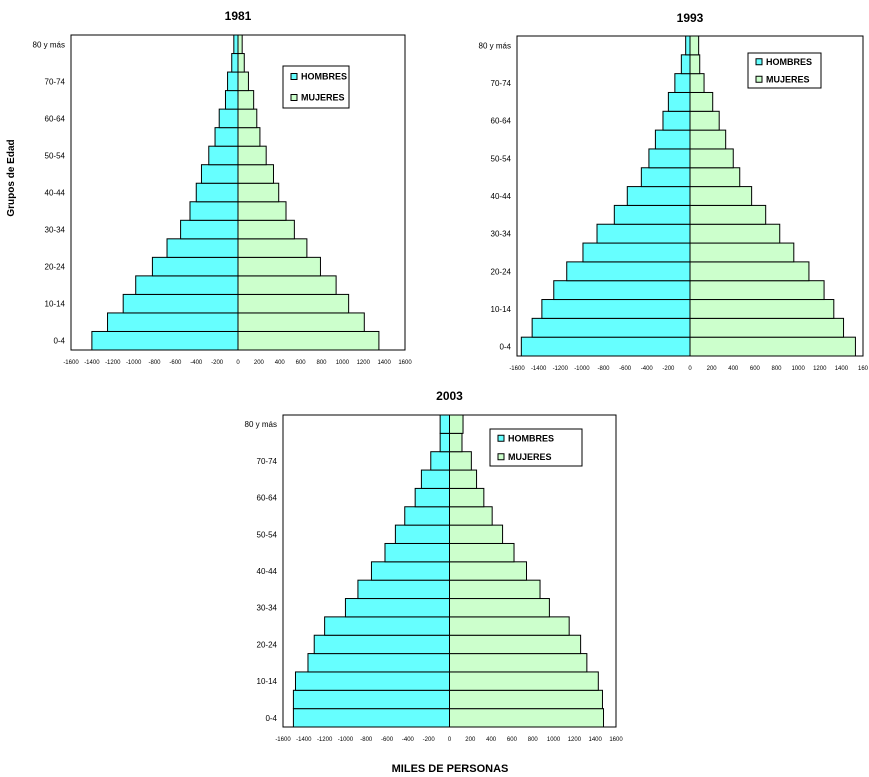 This screenshot has height=777, width=869. What do you see at coordinates (582, 369) in the screenshot?
I see `x-tick-label: -1000` at bounding box center [582, 369].